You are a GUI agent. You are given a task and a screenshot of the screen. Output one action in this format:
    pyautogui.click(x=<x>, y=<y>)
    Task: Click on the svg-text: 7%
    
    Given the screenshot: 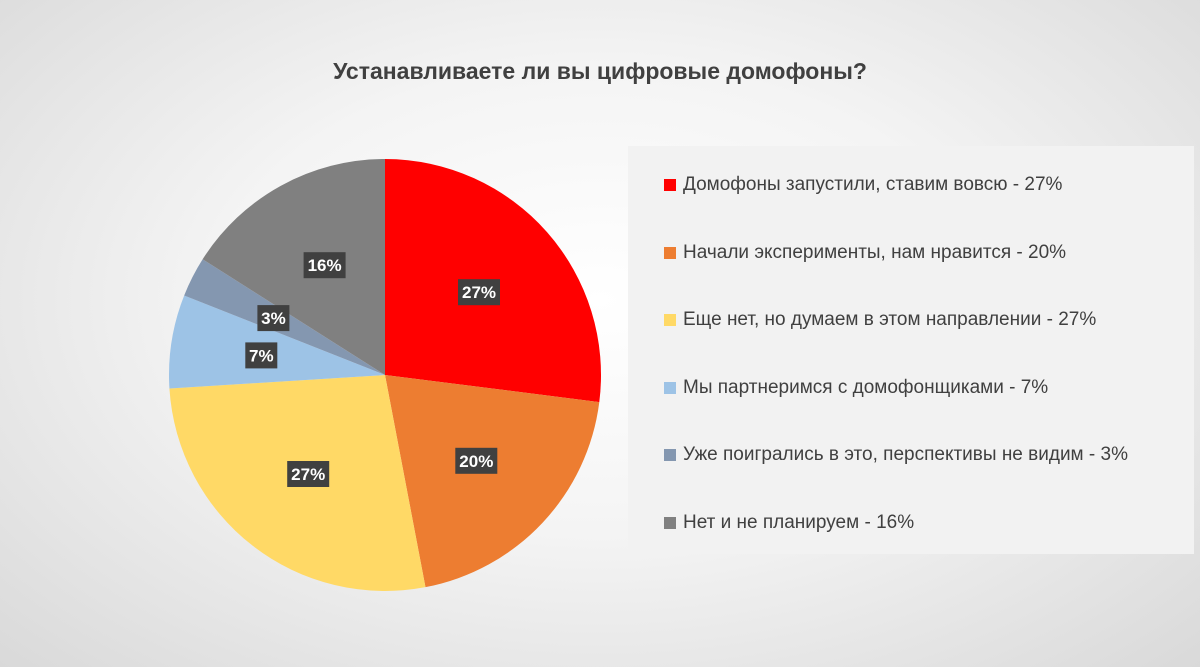 What is the action you would take?
    pyautogui.click(x=261, y=355)
    